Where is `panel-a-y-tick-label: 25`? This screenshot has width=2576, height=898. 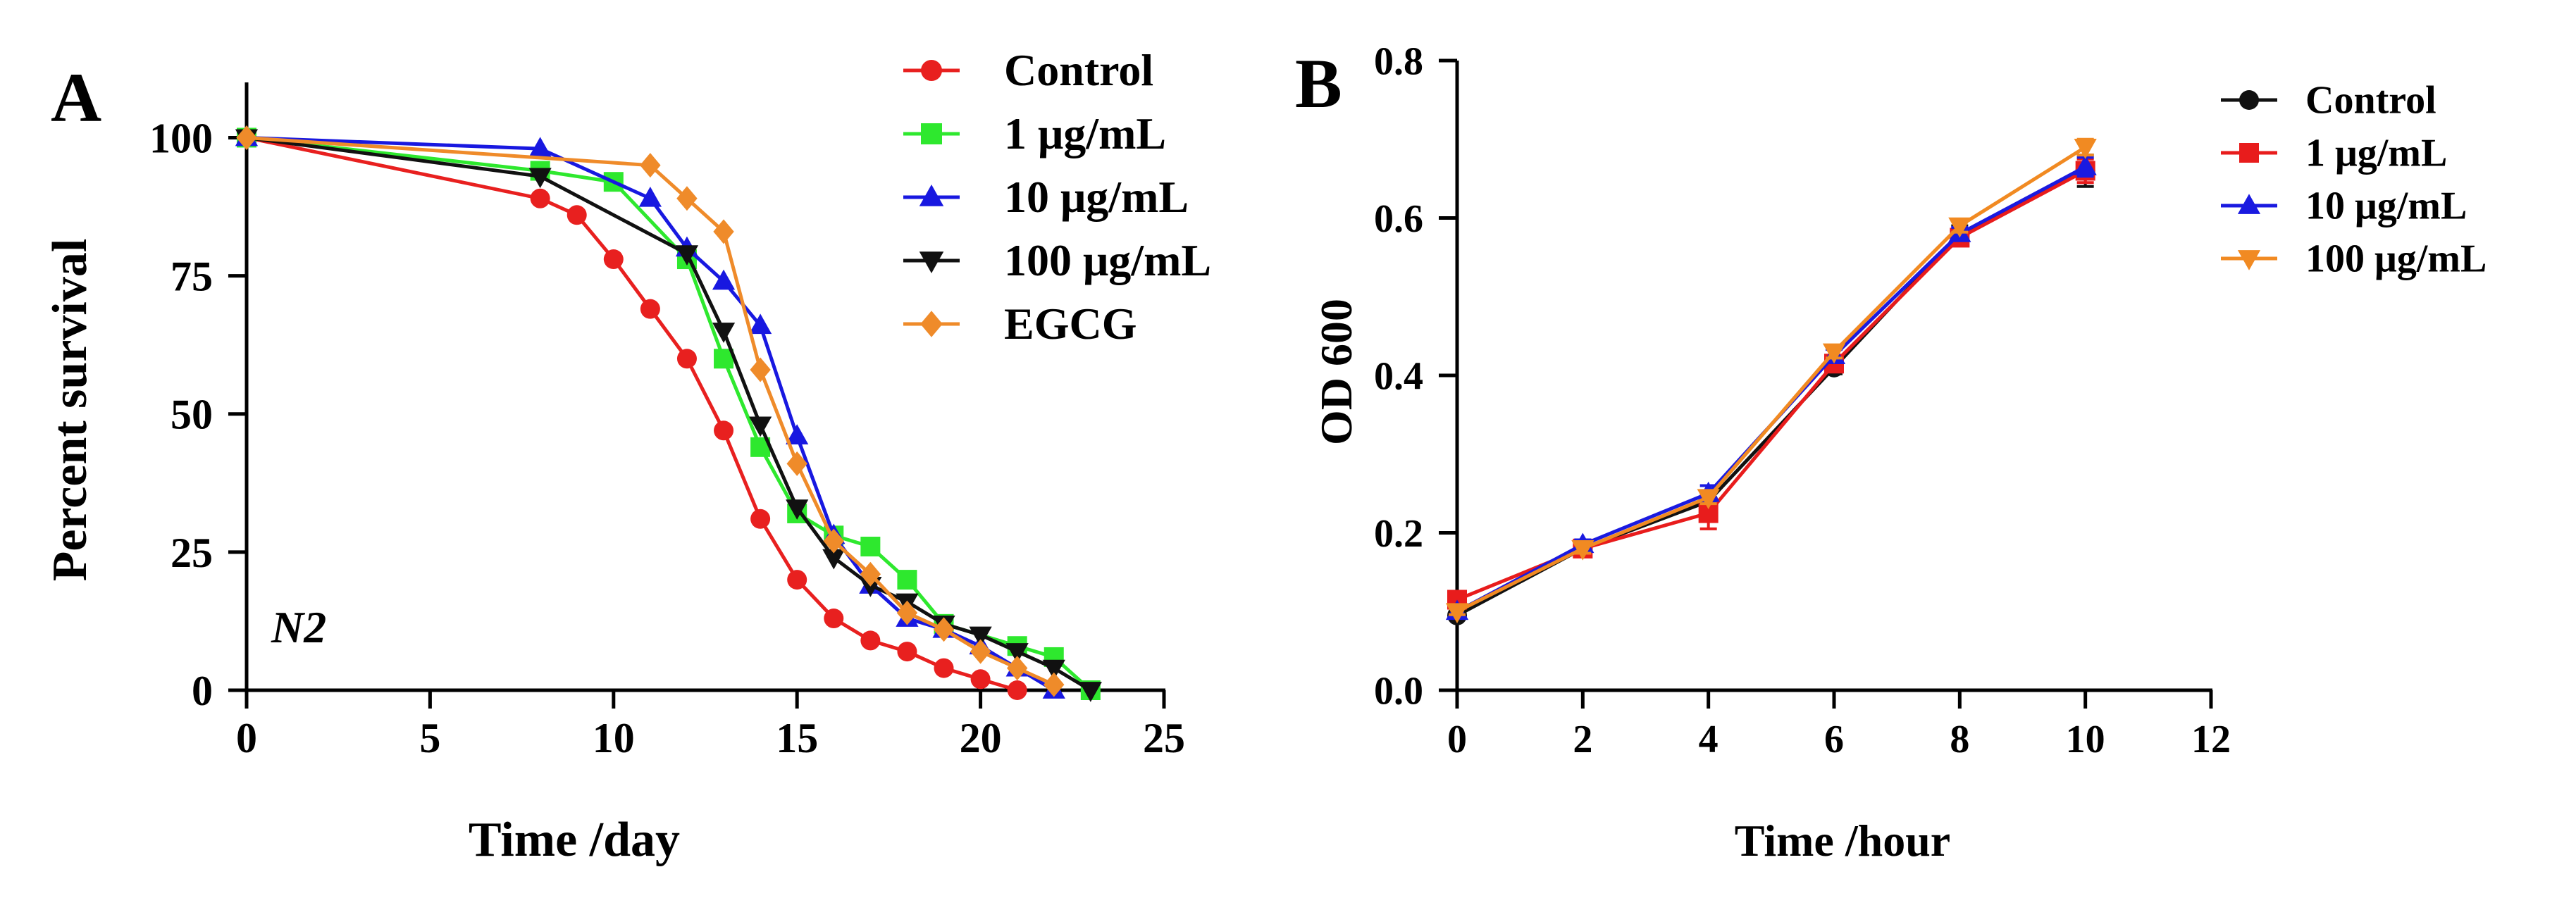
panel-a-y-tick-label: 25 is located at coordinates (192, 553).